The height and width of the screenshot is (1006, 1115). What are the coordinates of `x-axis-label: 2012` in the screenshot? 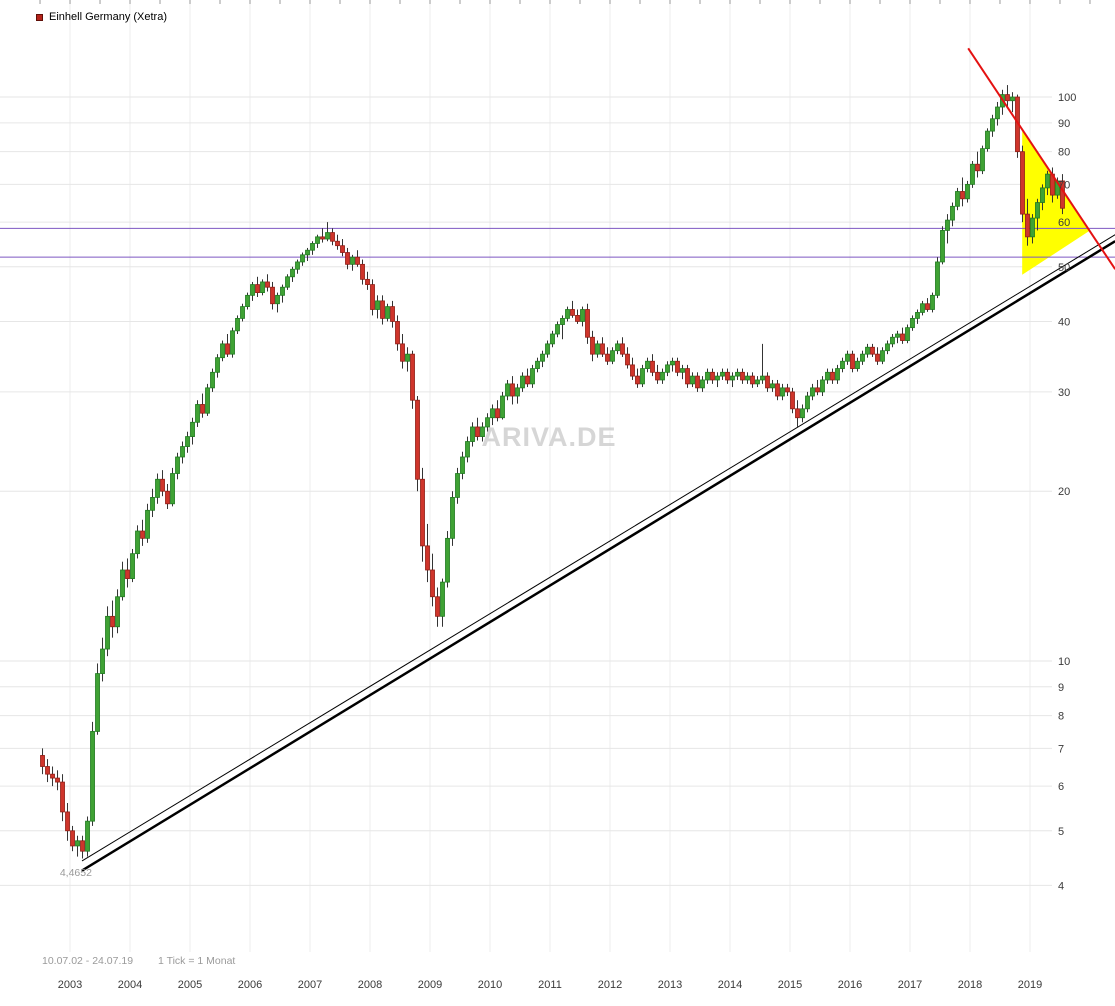 It's located at (610, 985).